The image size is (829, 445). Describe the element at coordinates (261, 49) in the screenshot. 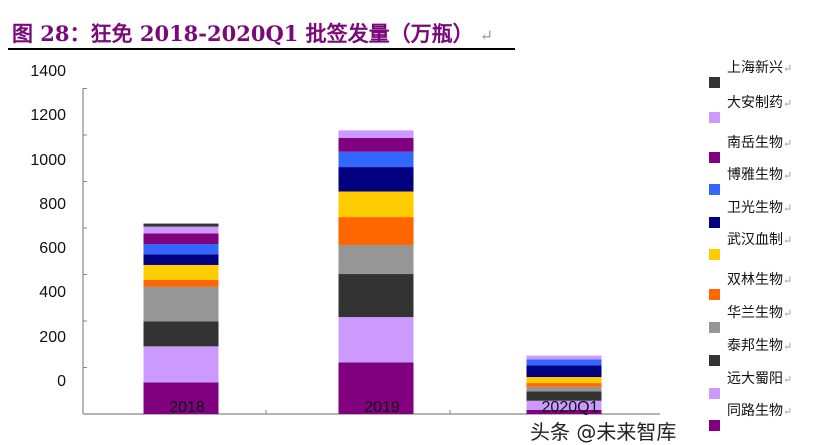

I see `title-underline` at that location.